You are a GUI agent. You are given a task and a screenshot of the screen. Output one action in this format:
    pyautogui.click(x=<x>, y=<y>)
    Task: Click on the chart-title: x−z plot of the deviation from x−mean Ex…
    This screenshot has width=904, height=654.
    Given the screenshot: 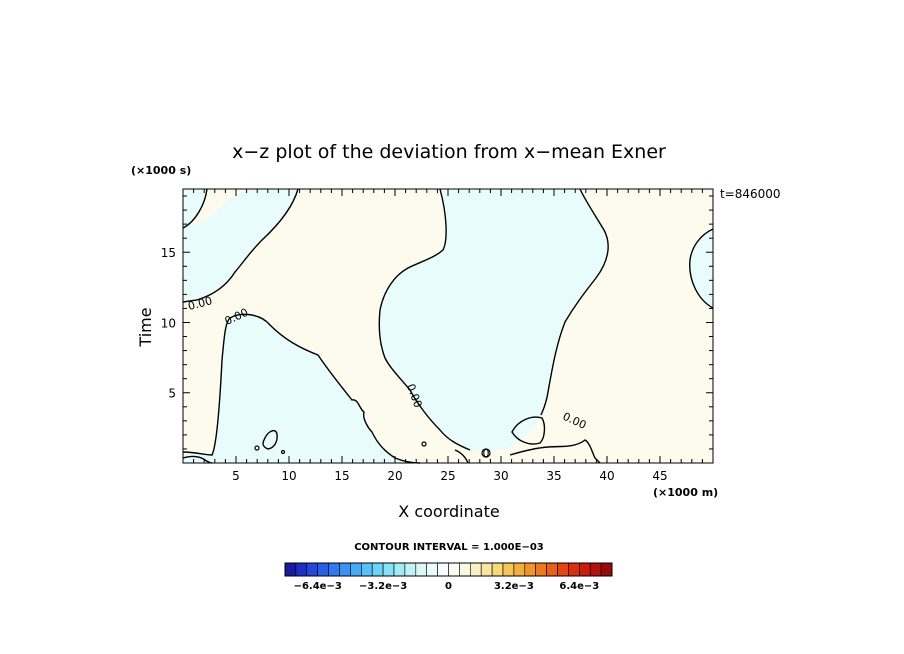 What is the action you would take?
    pyautogui.click(x=449, y=152)
    